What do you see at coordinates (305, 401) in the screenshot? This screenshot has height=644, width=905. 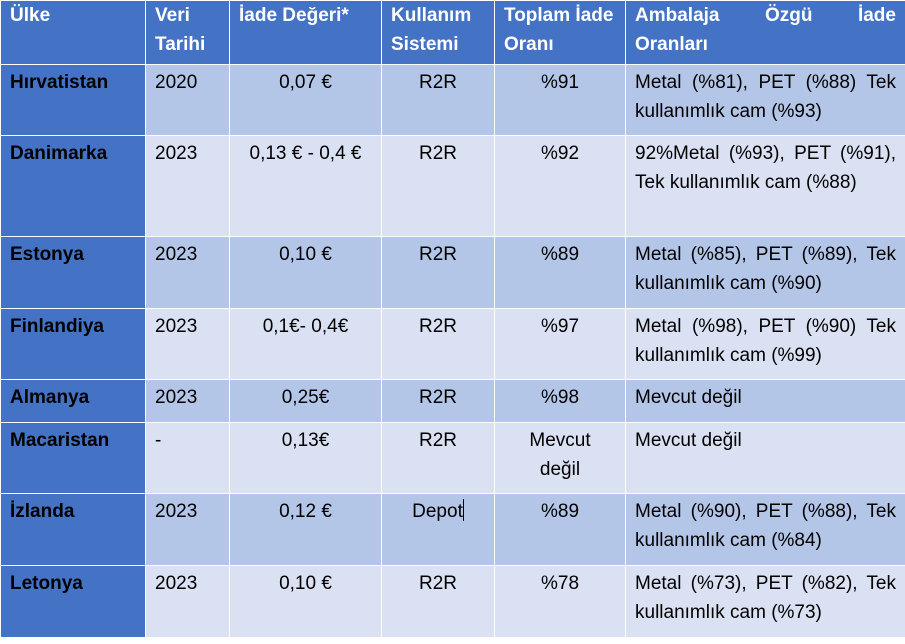 I see `cell-deposit: 0,25€` at bounding box center [305, 401].